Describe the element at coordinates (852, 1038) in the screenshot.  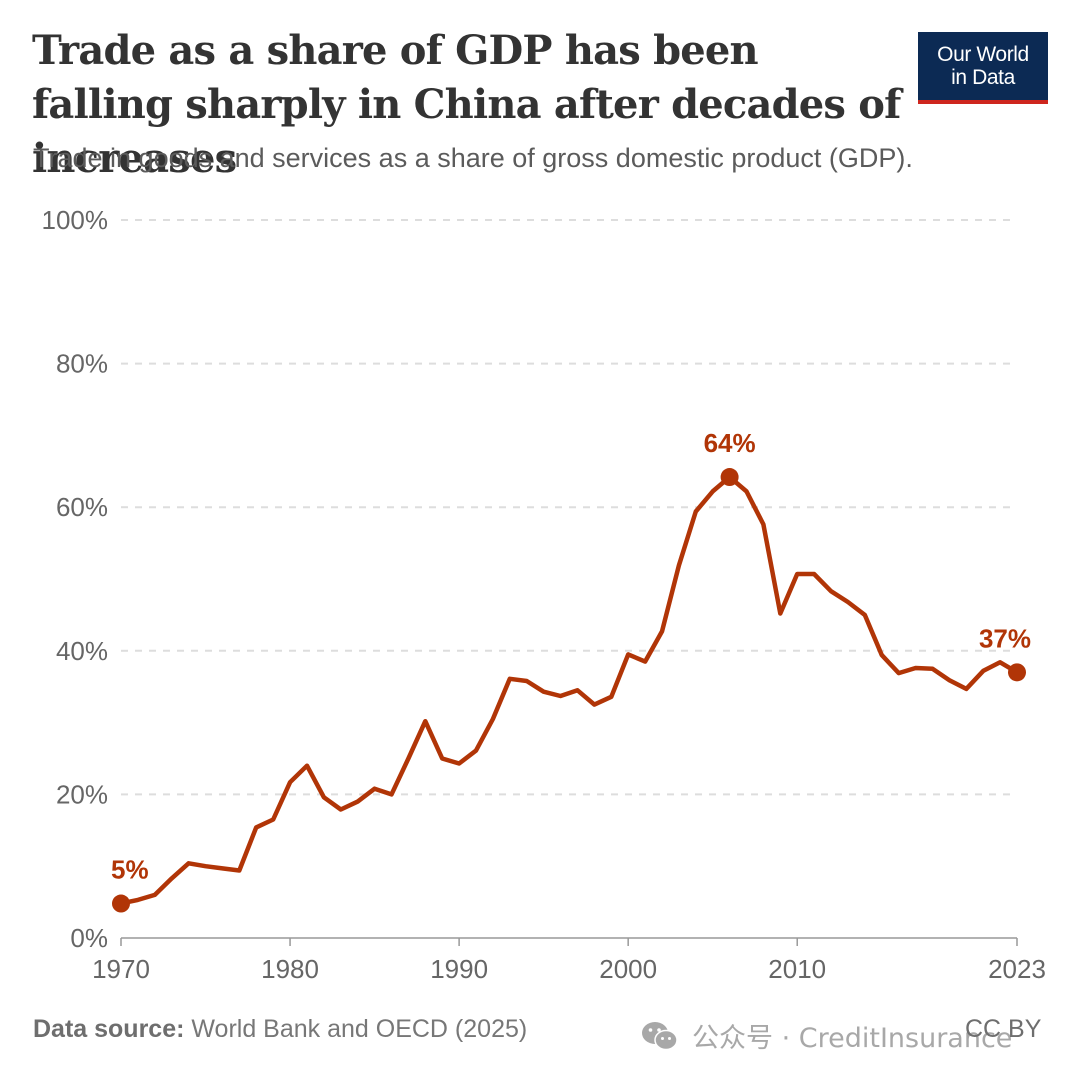
I see `watermark-text: 公众号 · CreditInsurance` at that location.